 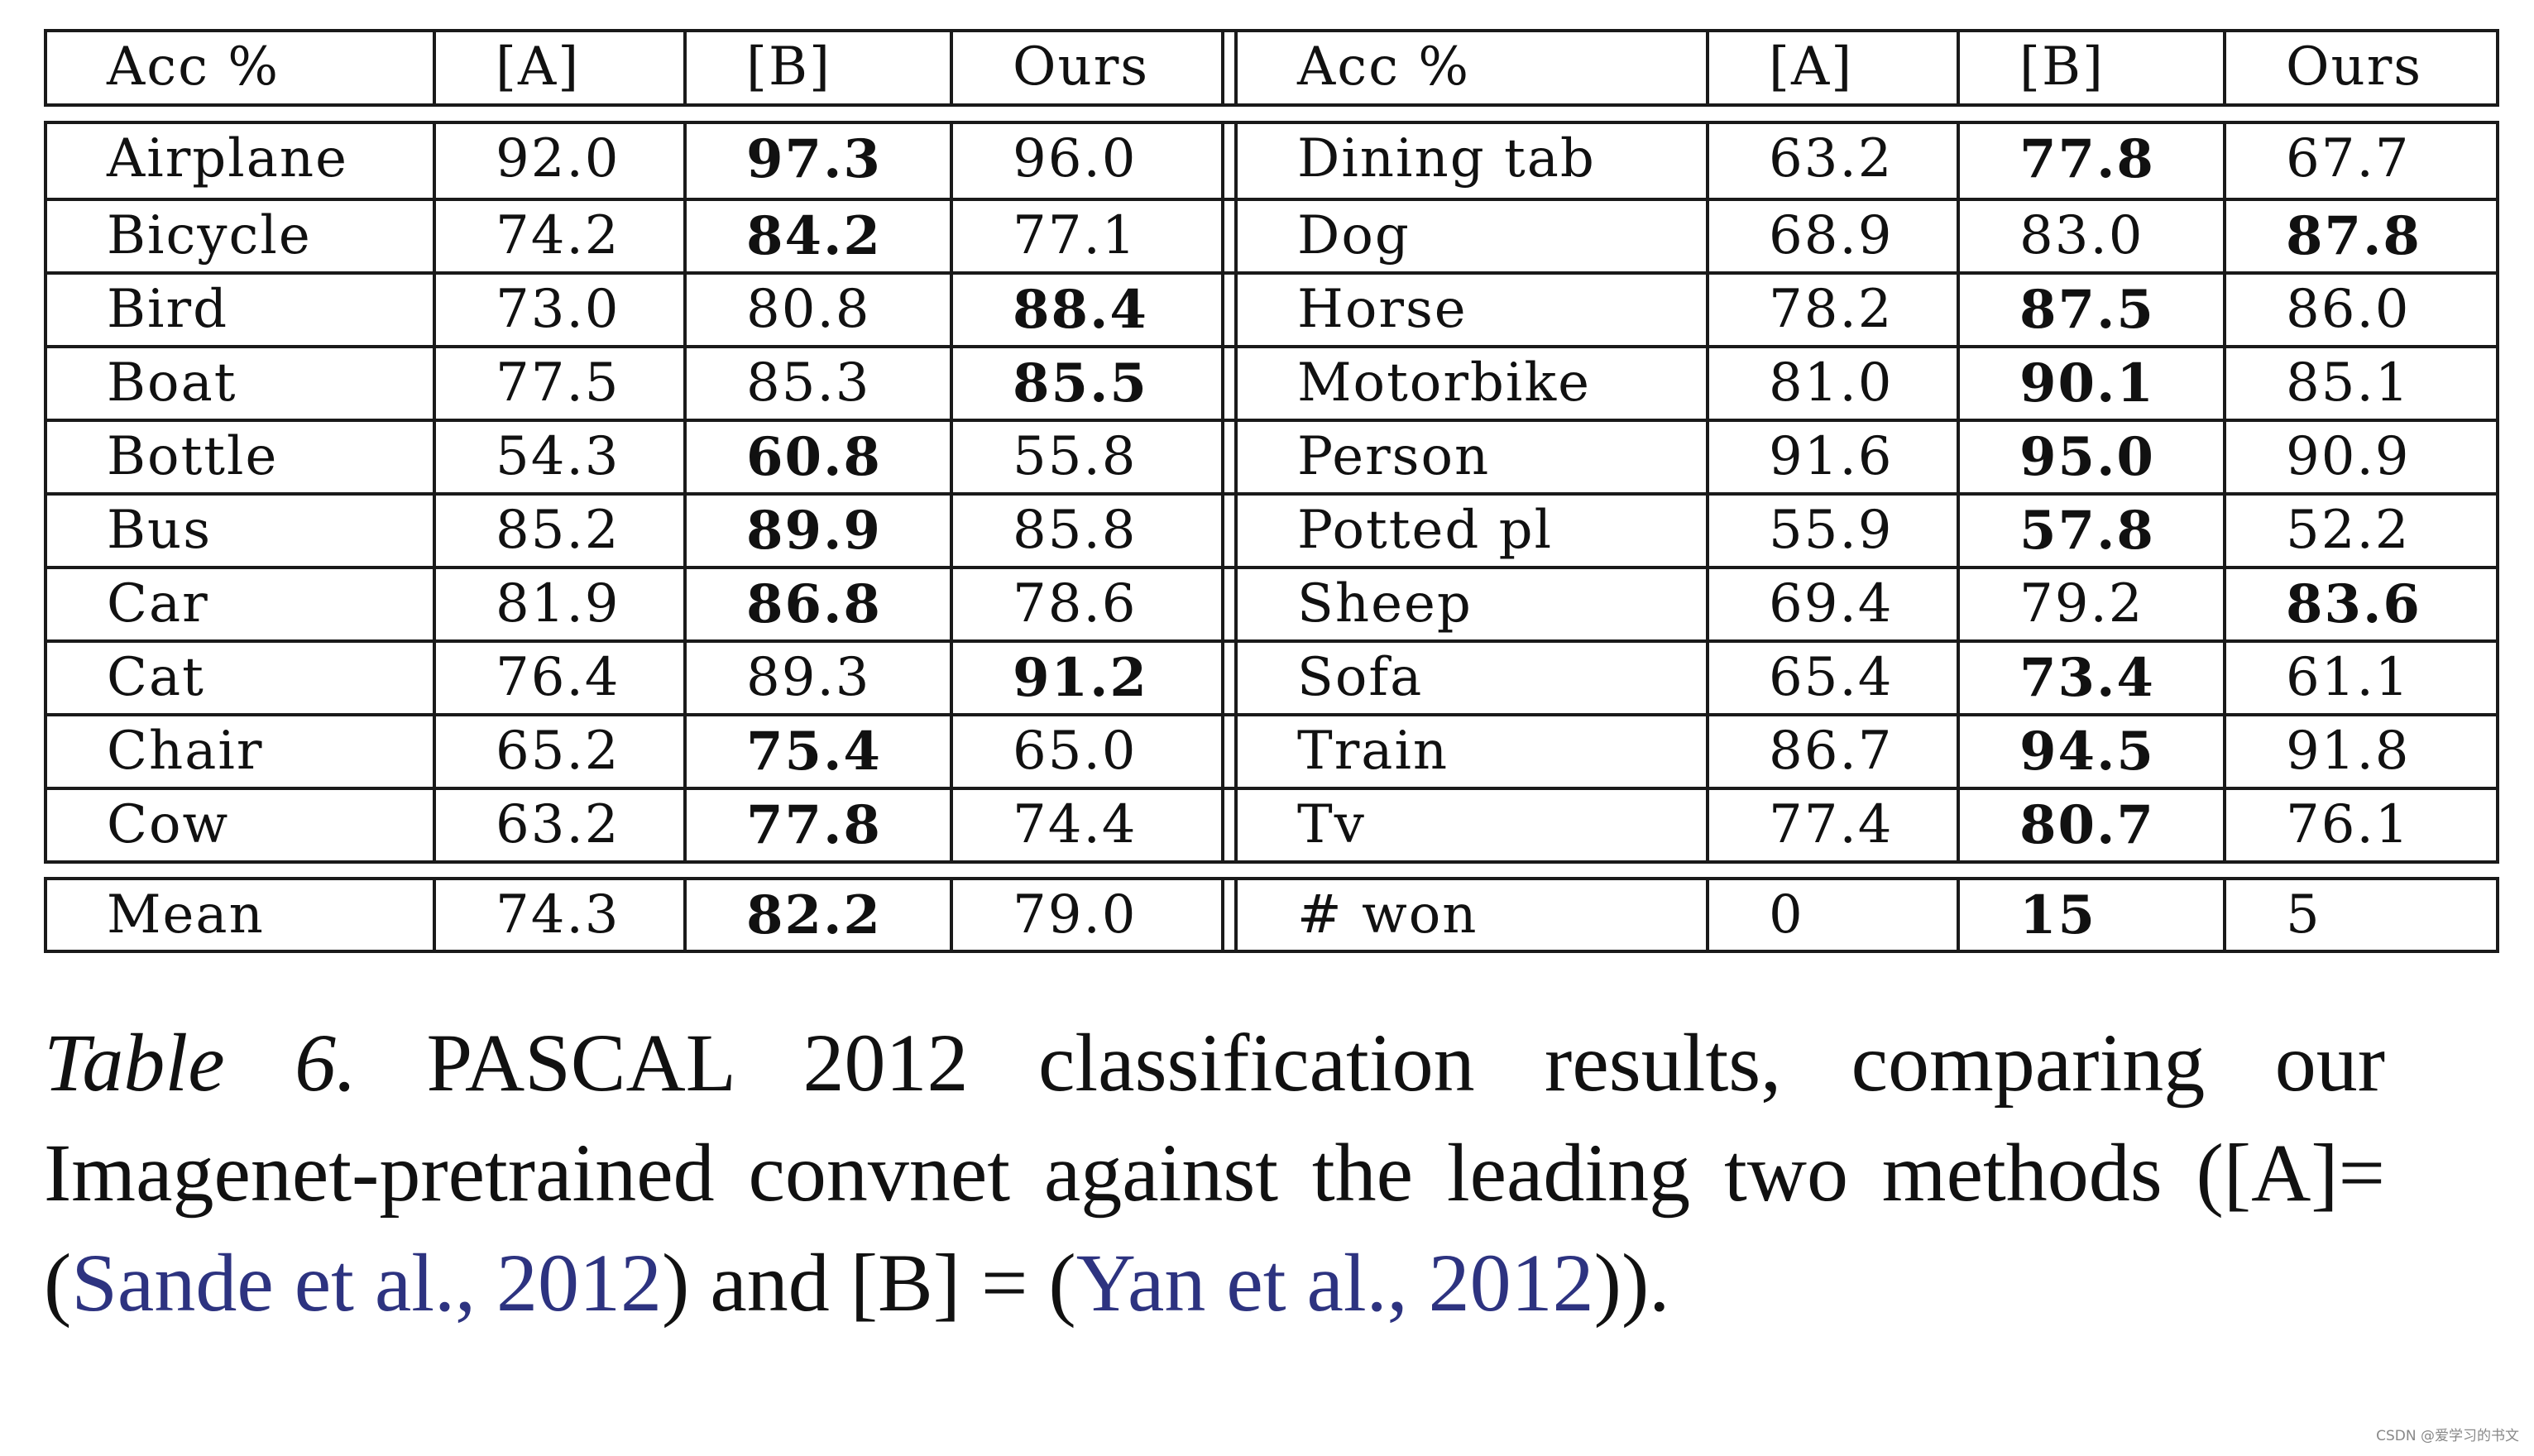 I want to click on value-cell: 52.2, so click(x=2348, y=530).